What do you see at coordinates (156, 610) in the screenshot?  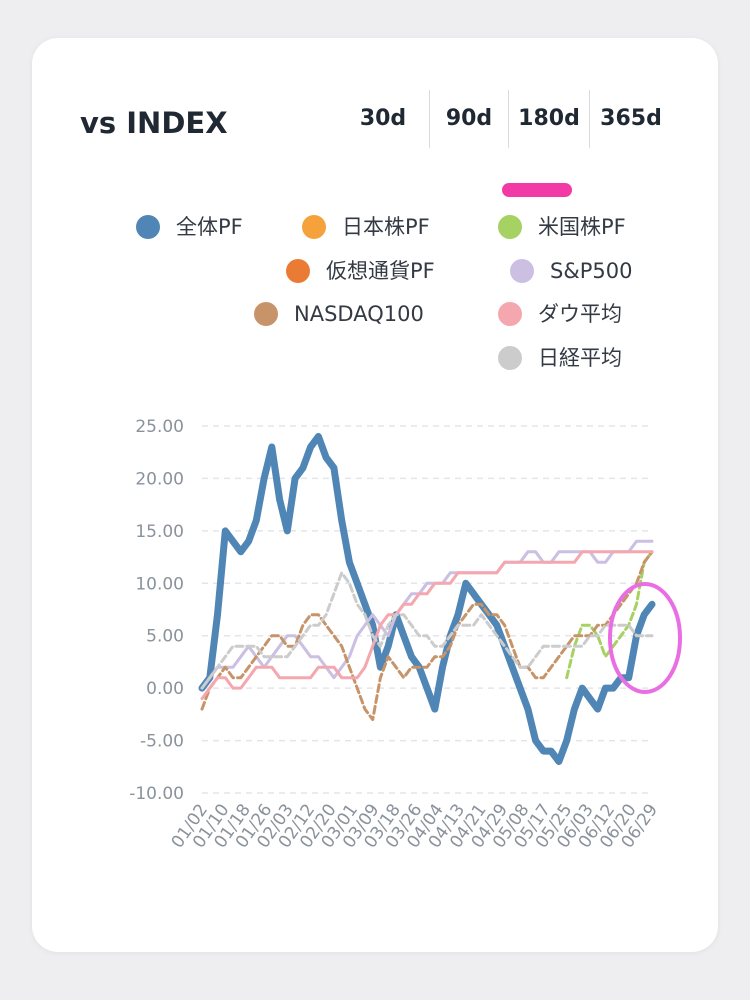 I see `y-axis: 25.00 20.00 15.00 10.00 5.00 0.00 -5.00 -10.00` at bounding box center [156, 610].